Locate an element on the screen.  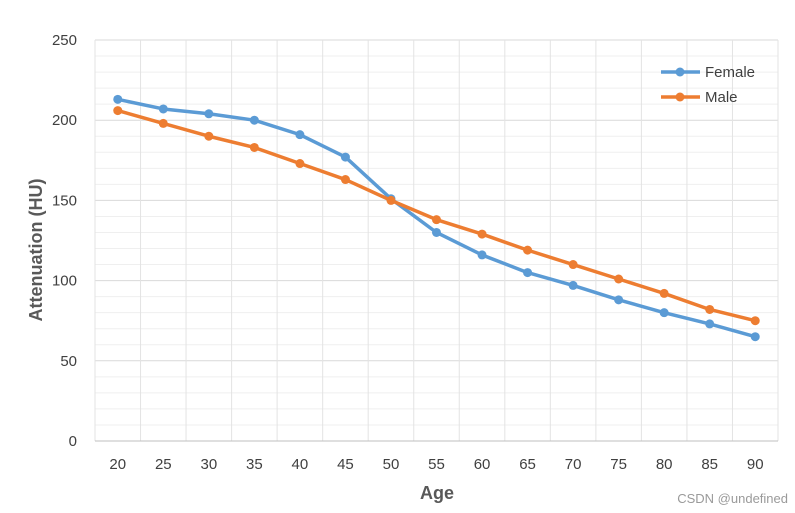
y-tick-label: 200 is located at coordinates (64, 120).